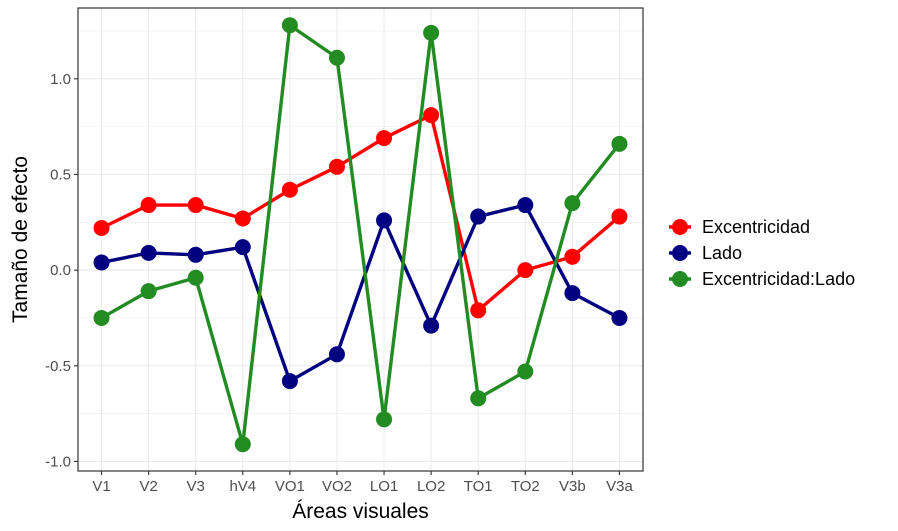 The width and height of the screenshot is (898, 531). I want to click on y-tick-label: 0.5, so click(60, 174).